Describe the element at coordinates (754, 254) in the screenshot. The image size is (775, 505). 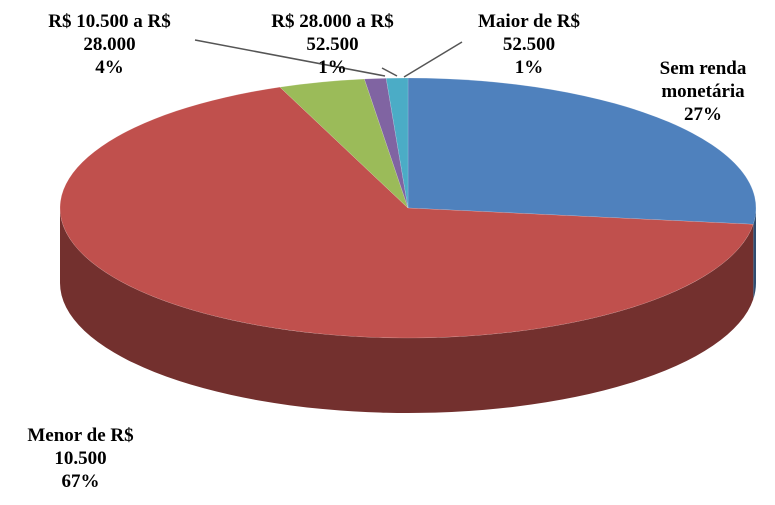
I see `pie-side` at that location.